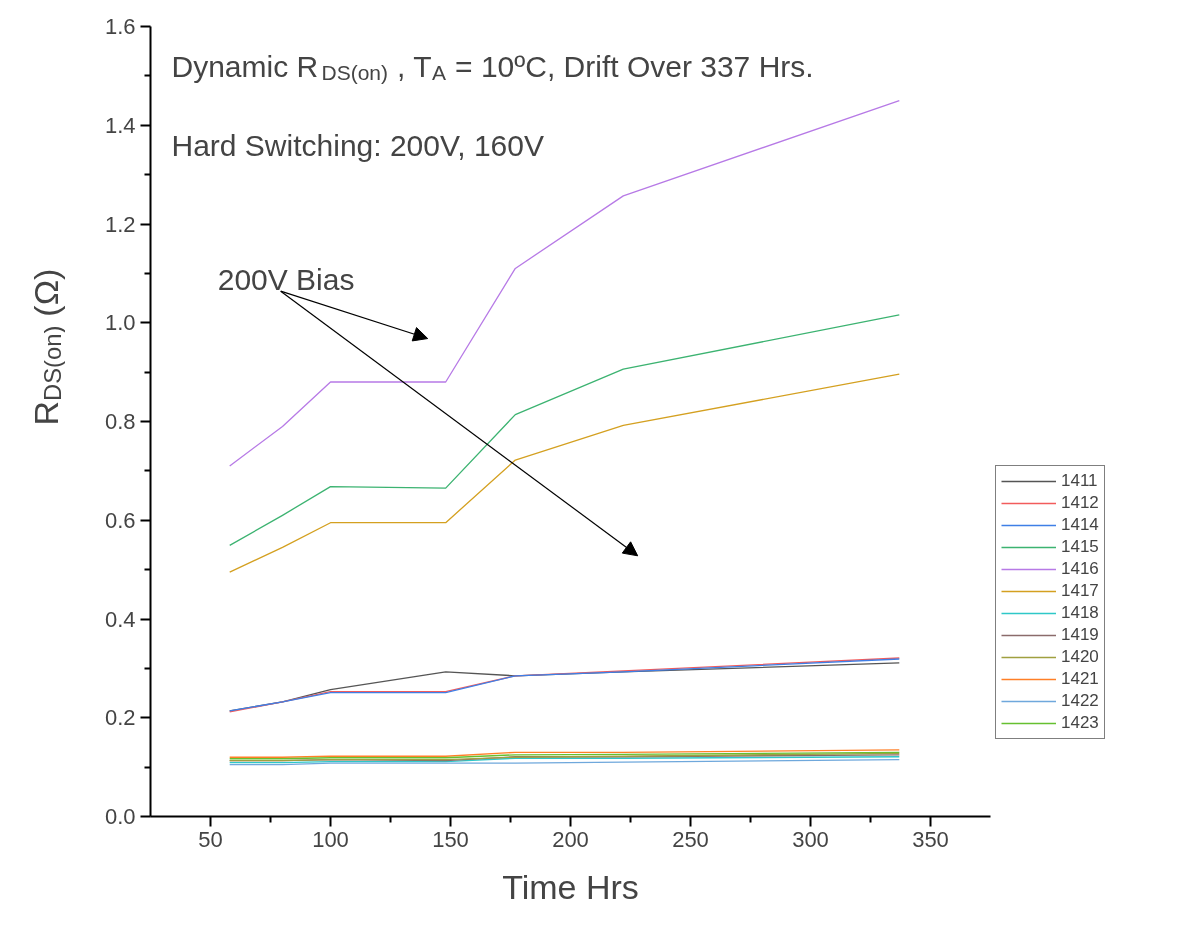 The width and height of the screenshot is (1198, 949). What do you see at coordinates (930, 839) in the screenshot?
I see `x-tick-label: 350` at bounding box center [930, 839].